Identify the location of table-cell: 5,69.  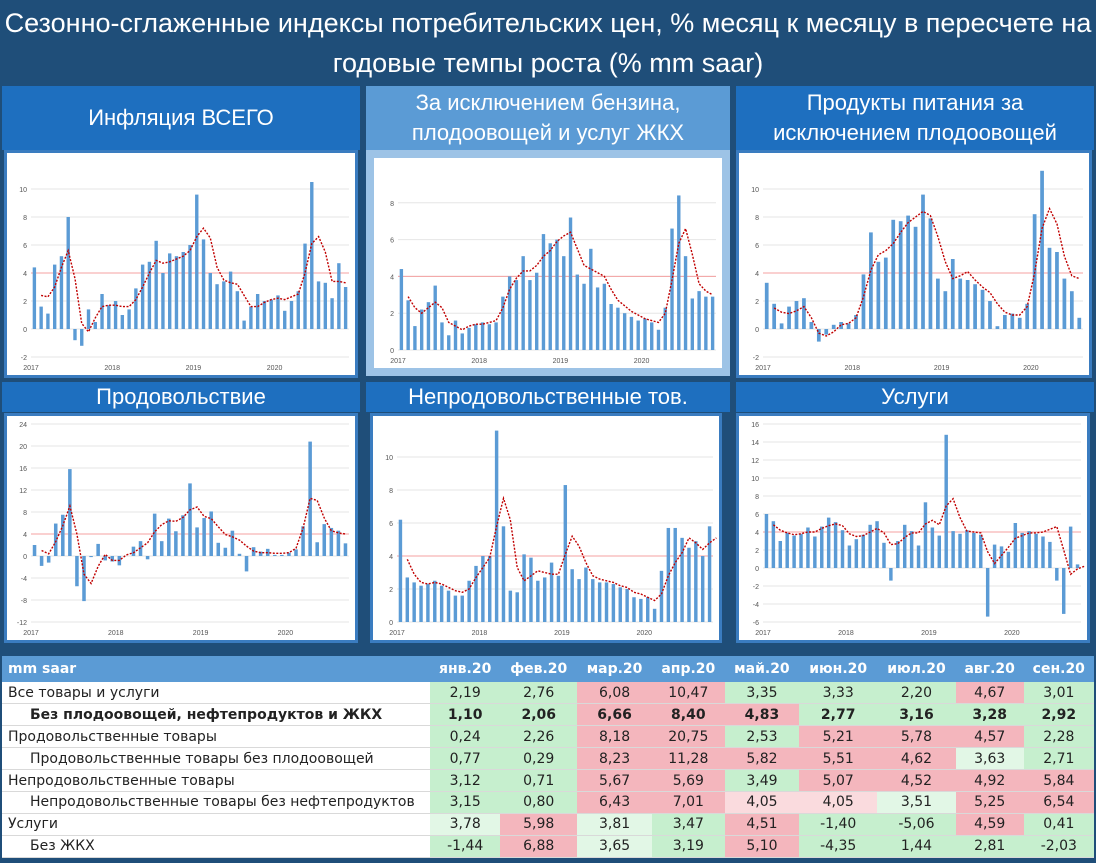
(688, 780).